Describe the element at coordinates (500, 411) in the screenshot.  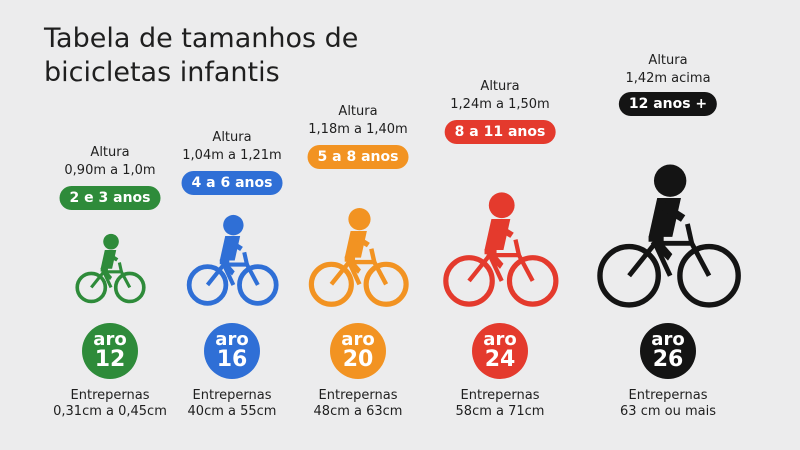
I see `inseam-value: 58cm a 71cm` at that location.